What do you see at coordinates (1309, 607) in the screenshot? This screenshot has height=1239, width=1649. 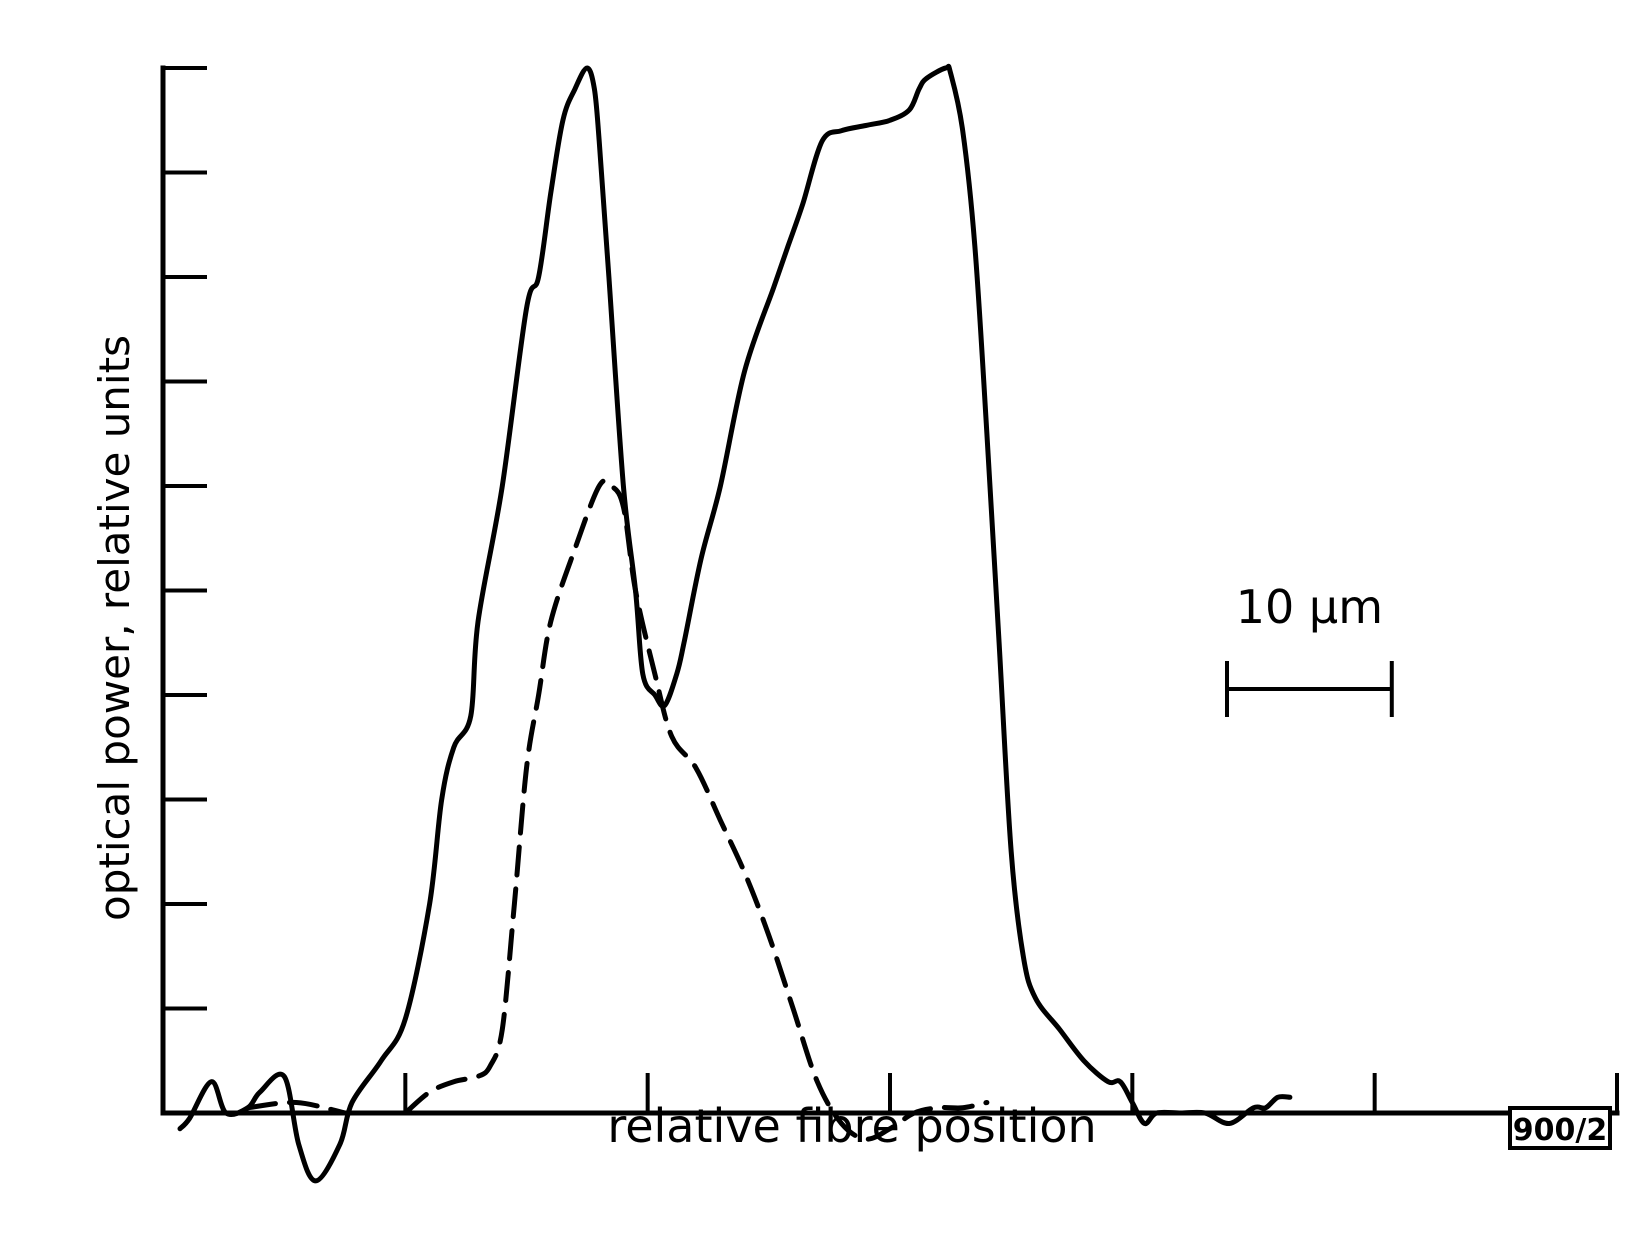 I see `scale-bar-label: 10 µm` at bounding box center [1309, 607].